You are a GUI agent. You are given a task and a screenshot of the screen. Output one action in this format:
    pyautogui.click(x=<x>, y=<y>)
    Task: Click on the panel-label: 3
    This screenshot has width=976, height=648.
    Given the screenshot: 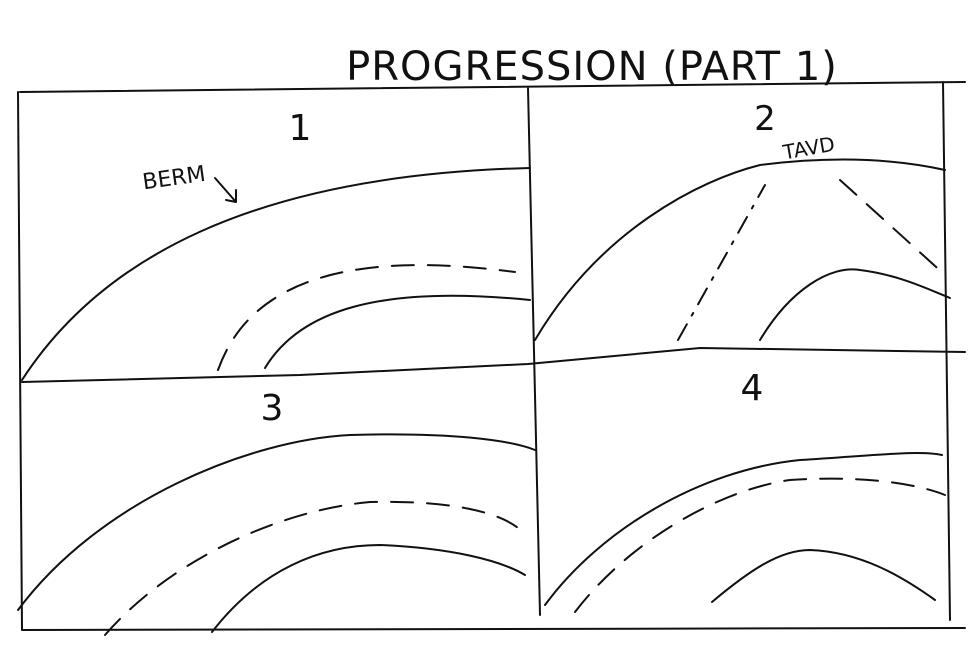 What is the action you would take?
    pyautogui.click(x=272, y=408)
    